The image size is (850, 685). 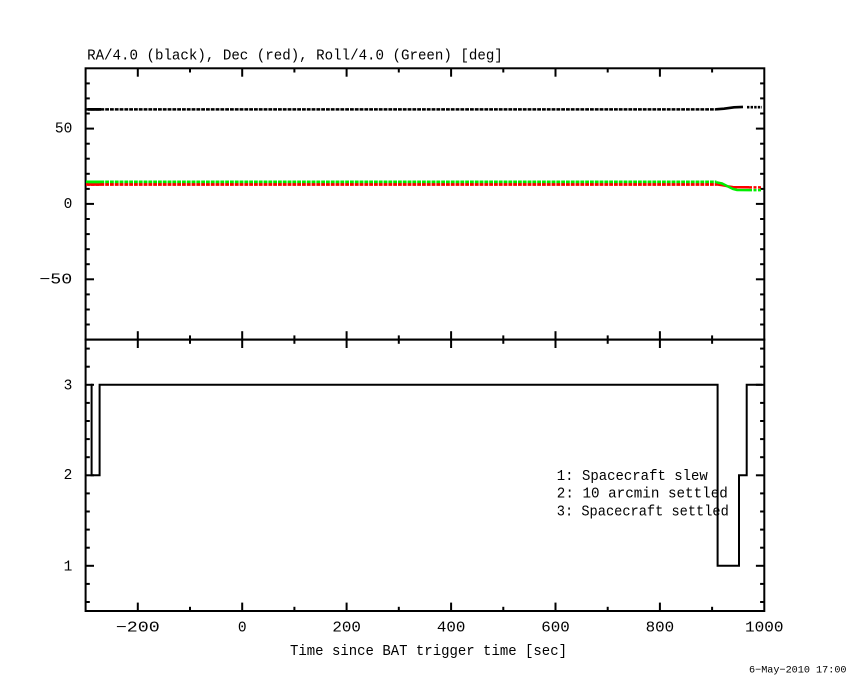 I want to click on svg-text: −200, so click(x=138, y=629).